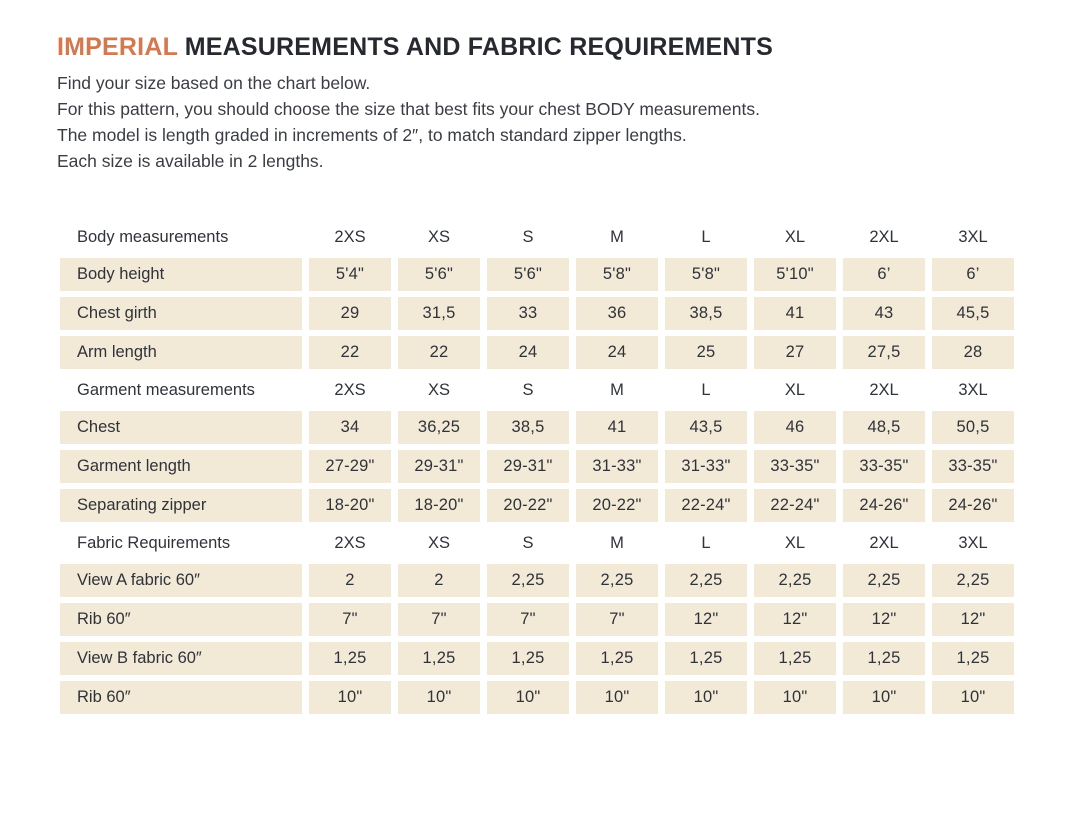 The width and height of the screenshot is (1067, 835). I want to click on value-cell: 43, so click(884, 313).